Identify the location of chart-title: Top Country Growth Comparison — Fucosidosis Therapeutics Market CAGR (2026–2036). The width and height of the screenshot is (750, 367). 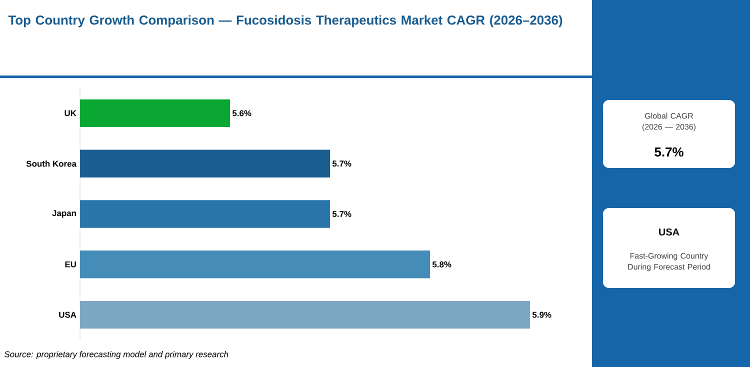
(285, 21).